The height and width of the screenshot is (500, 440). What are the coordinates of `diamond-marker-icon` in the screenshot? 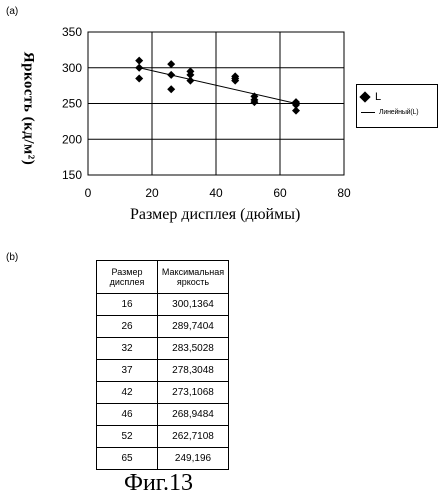 It's located at (365, 97).